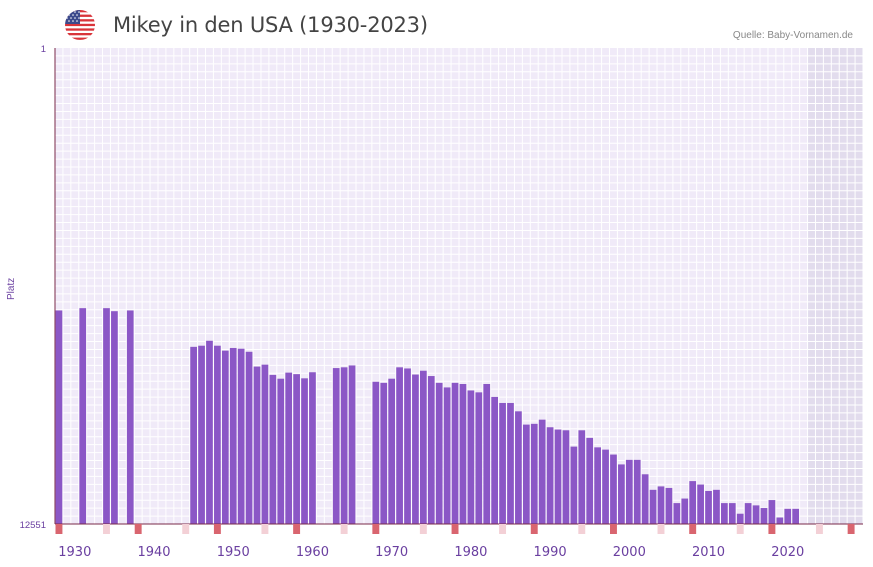  Describe the element at coordinates (787, 552) in the screenshot. I see `x-tick-label: 2020` at that location.